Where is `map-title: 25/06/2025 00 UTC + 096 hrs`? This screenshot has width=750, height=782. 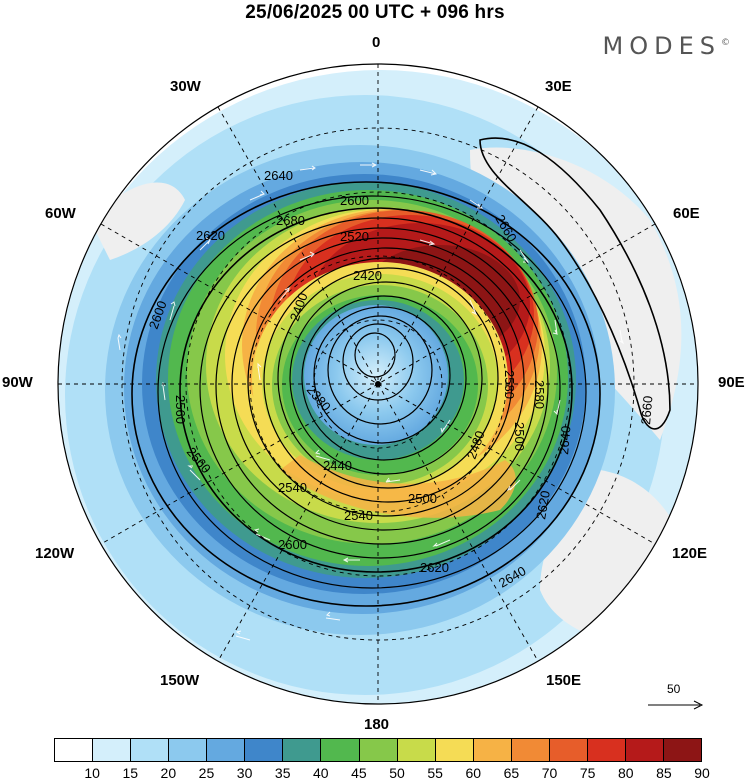
map-title: 25/06/2025 00 UTC + 096 hrs is located at coordinates (375, 12).